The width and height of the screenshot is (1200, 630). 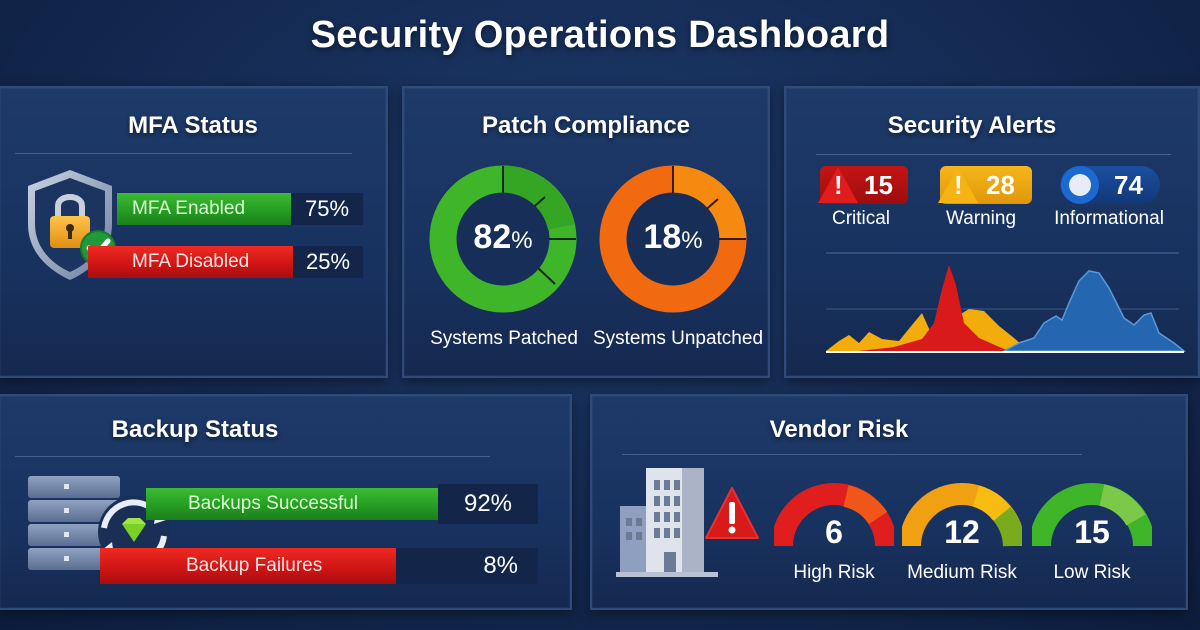 What do you see at coordinates (972, 125) in the screenshot?
I see `panel-title: Security Alerts` at bounding box center [972, 125].